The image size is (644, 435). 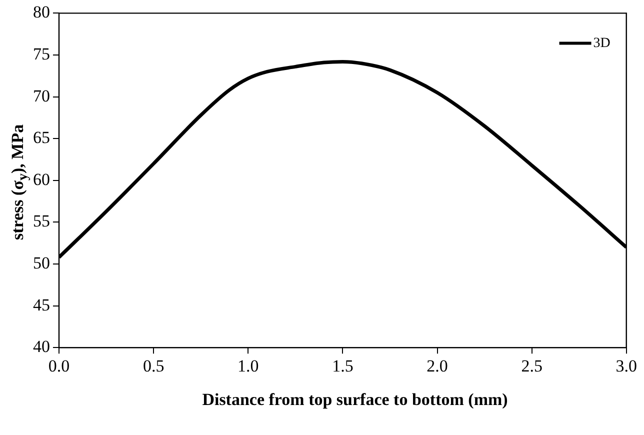 I want to click on y-tick-label: 80, so click(x=41, y=12).